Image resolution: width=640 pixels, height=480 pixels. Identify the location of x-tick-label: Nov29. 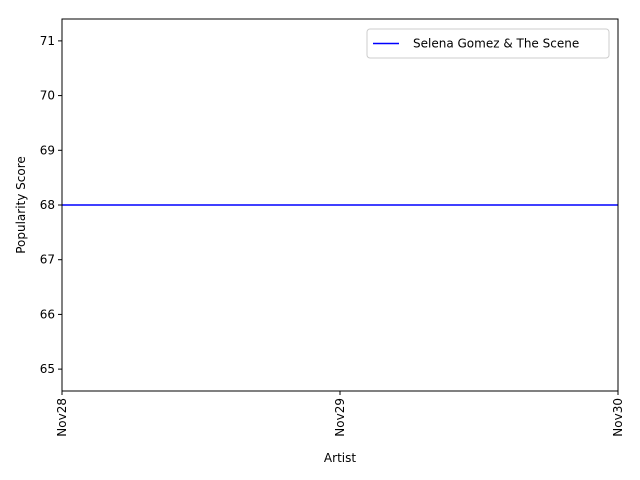
(340, 417).